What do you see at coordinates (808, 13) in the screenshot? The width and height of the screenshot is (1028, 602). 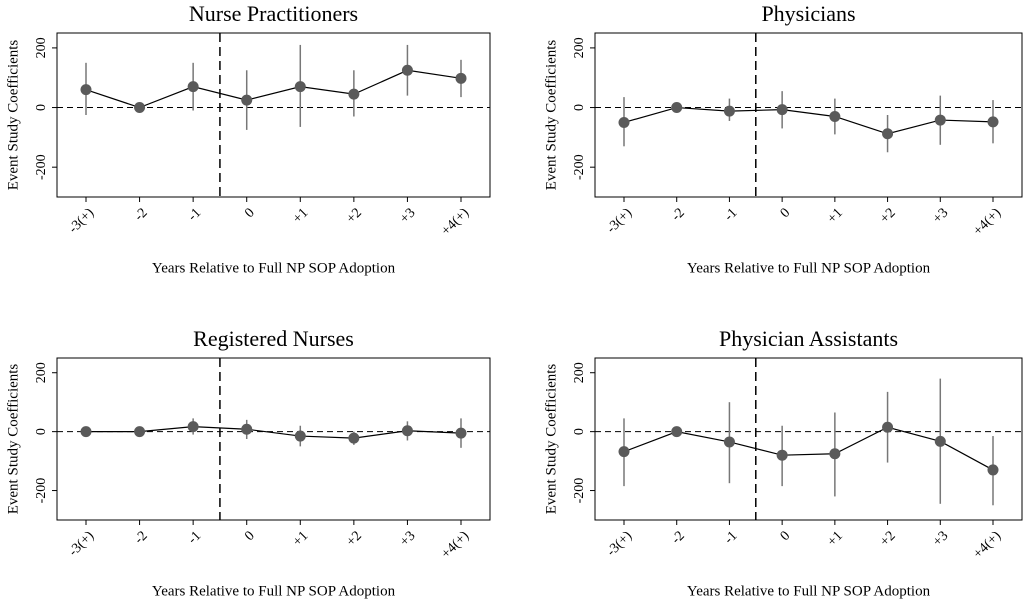 I see `chart-title: Physicians` at bounding box center [808, 13].